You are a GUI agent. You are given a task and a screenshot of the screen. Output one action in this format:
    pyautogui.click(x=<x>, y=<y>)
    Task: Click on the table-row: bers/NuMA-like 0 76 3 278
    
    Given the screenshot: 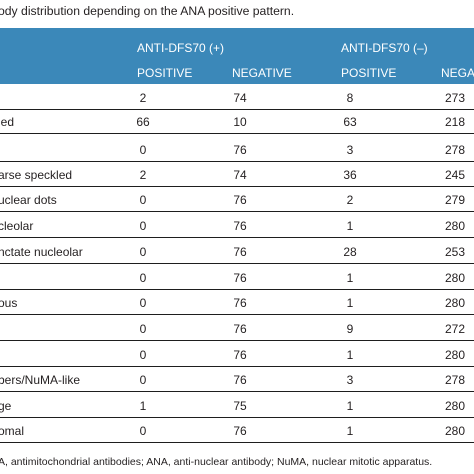 What is the action you would take?
    pyautogui.click(x=237, y=380)
    